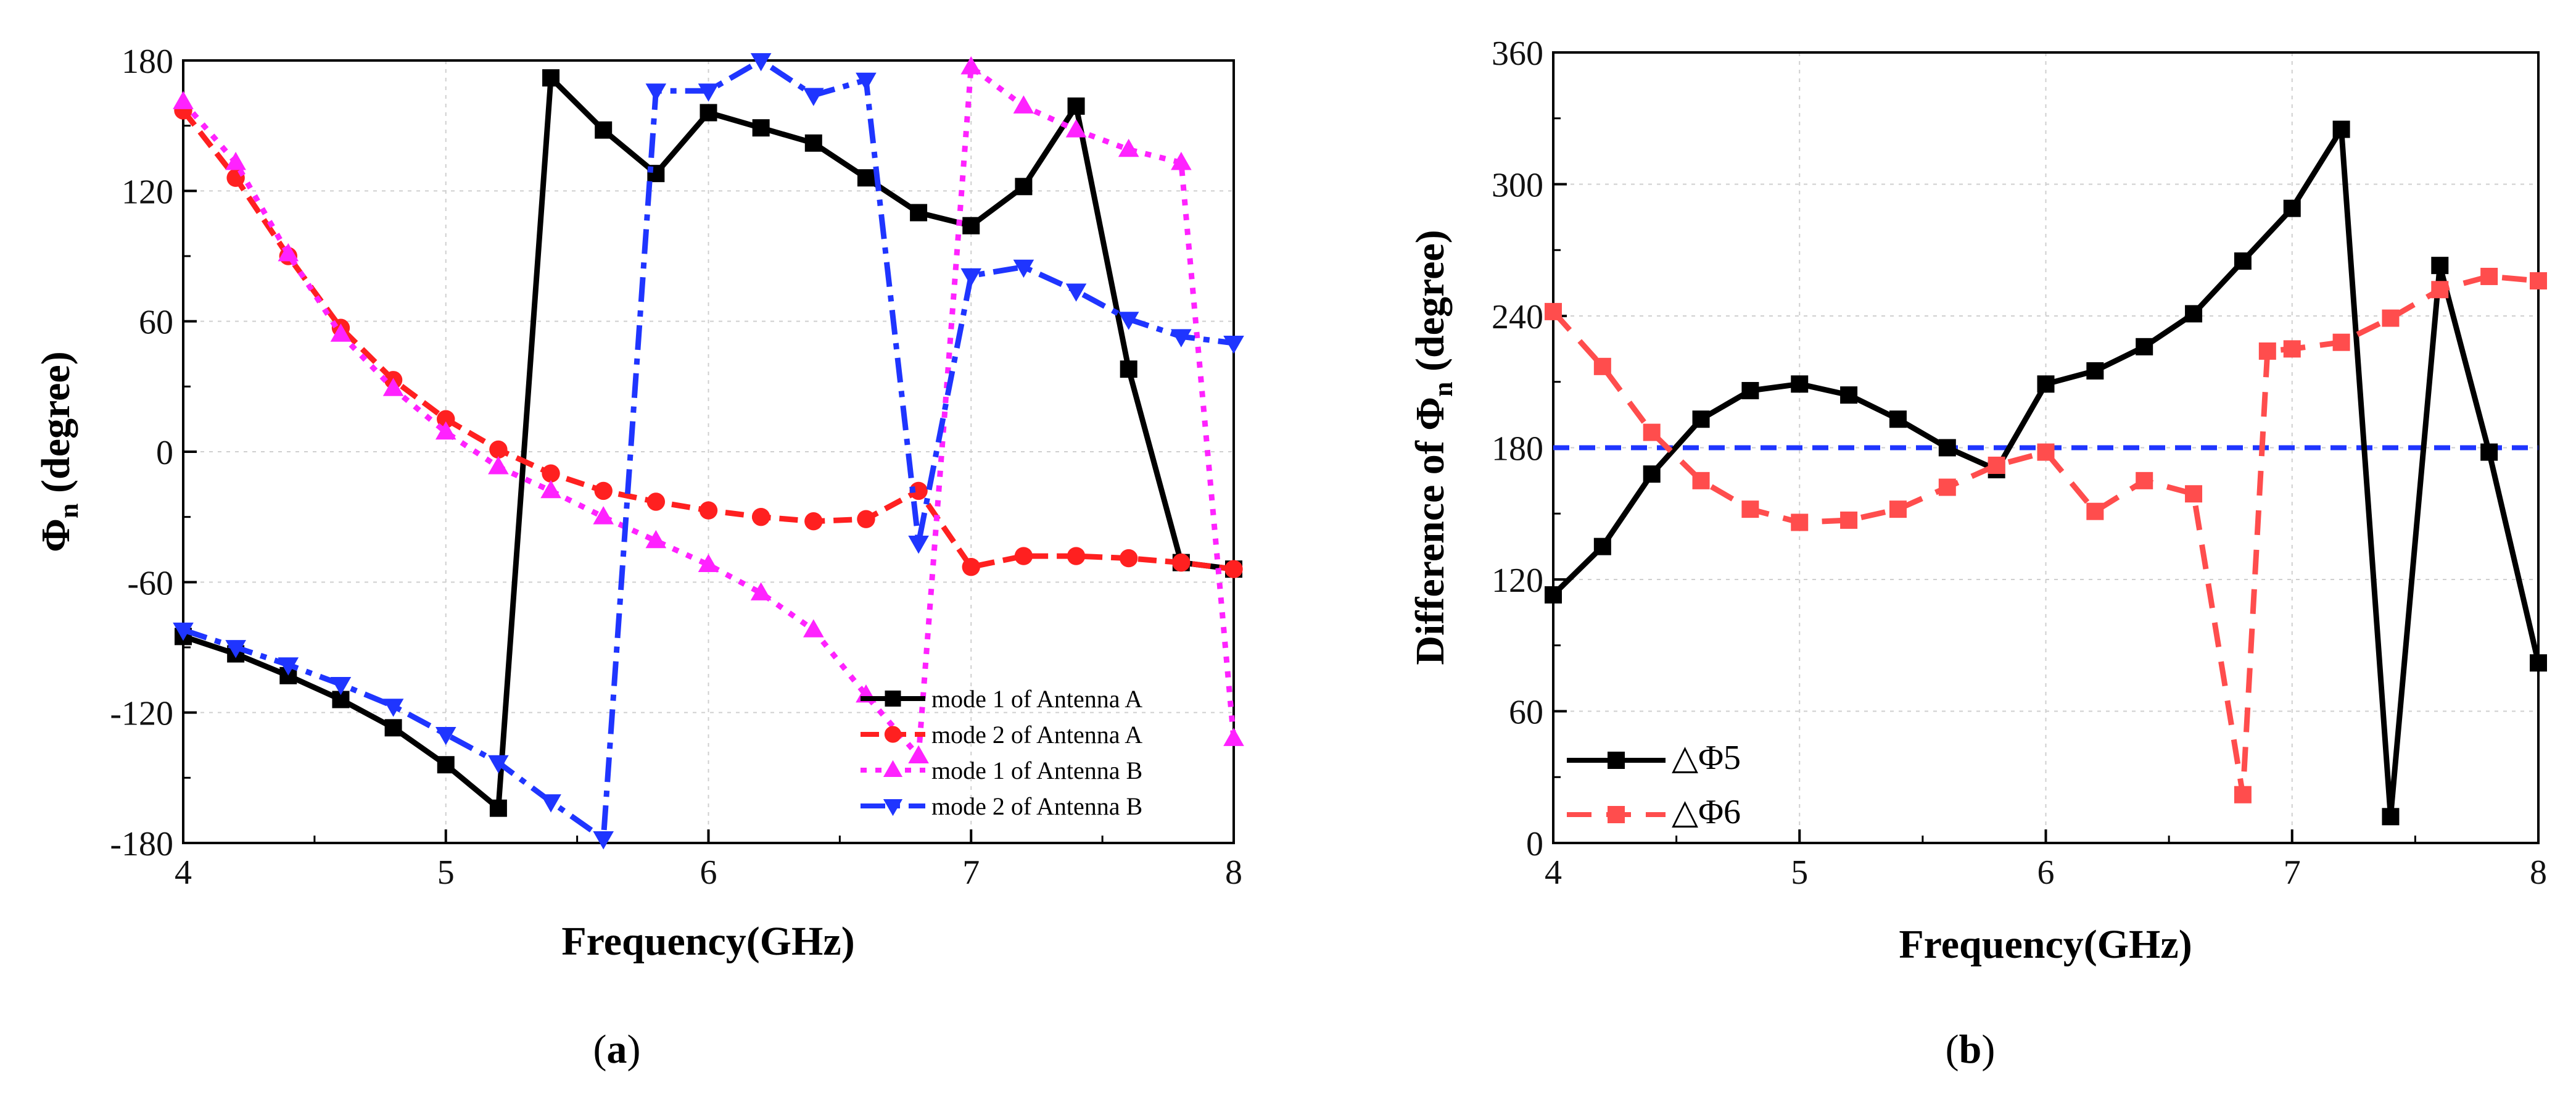  What do you see at coordinates (1706, 758) in the screenshot?
I see `legend-label: △Φ5` at bounding box center [1706, 758].